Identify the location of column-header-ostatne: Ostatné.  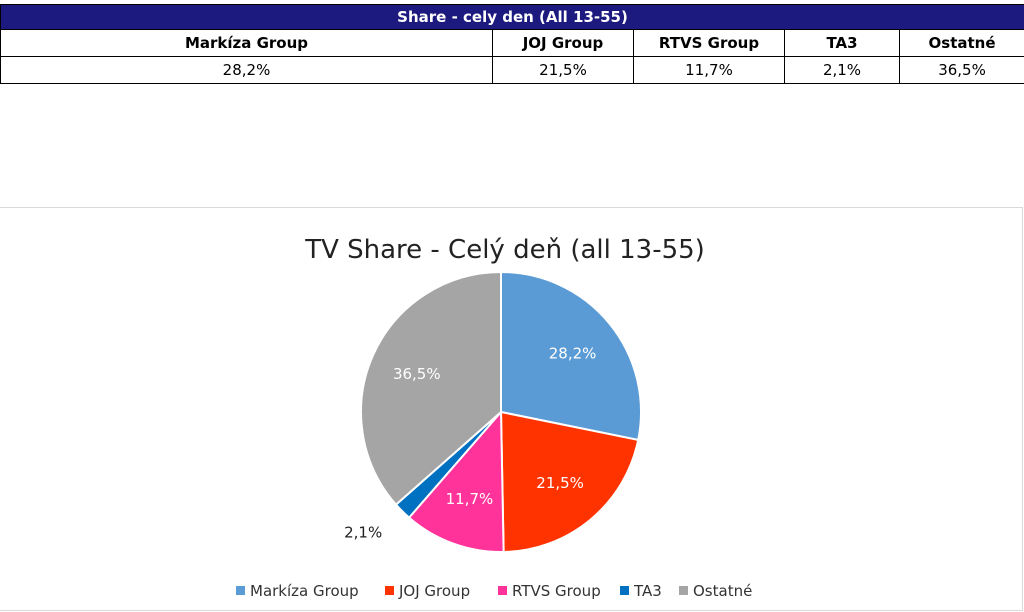
(961, 43).